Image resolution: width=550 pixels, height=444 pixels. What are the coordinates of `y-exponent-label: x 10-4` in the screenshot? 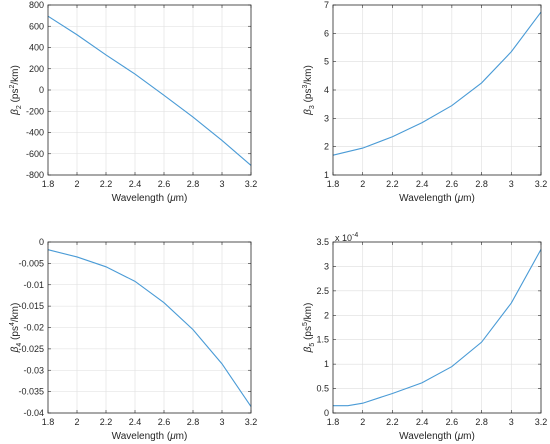 It's located at (346, 237).